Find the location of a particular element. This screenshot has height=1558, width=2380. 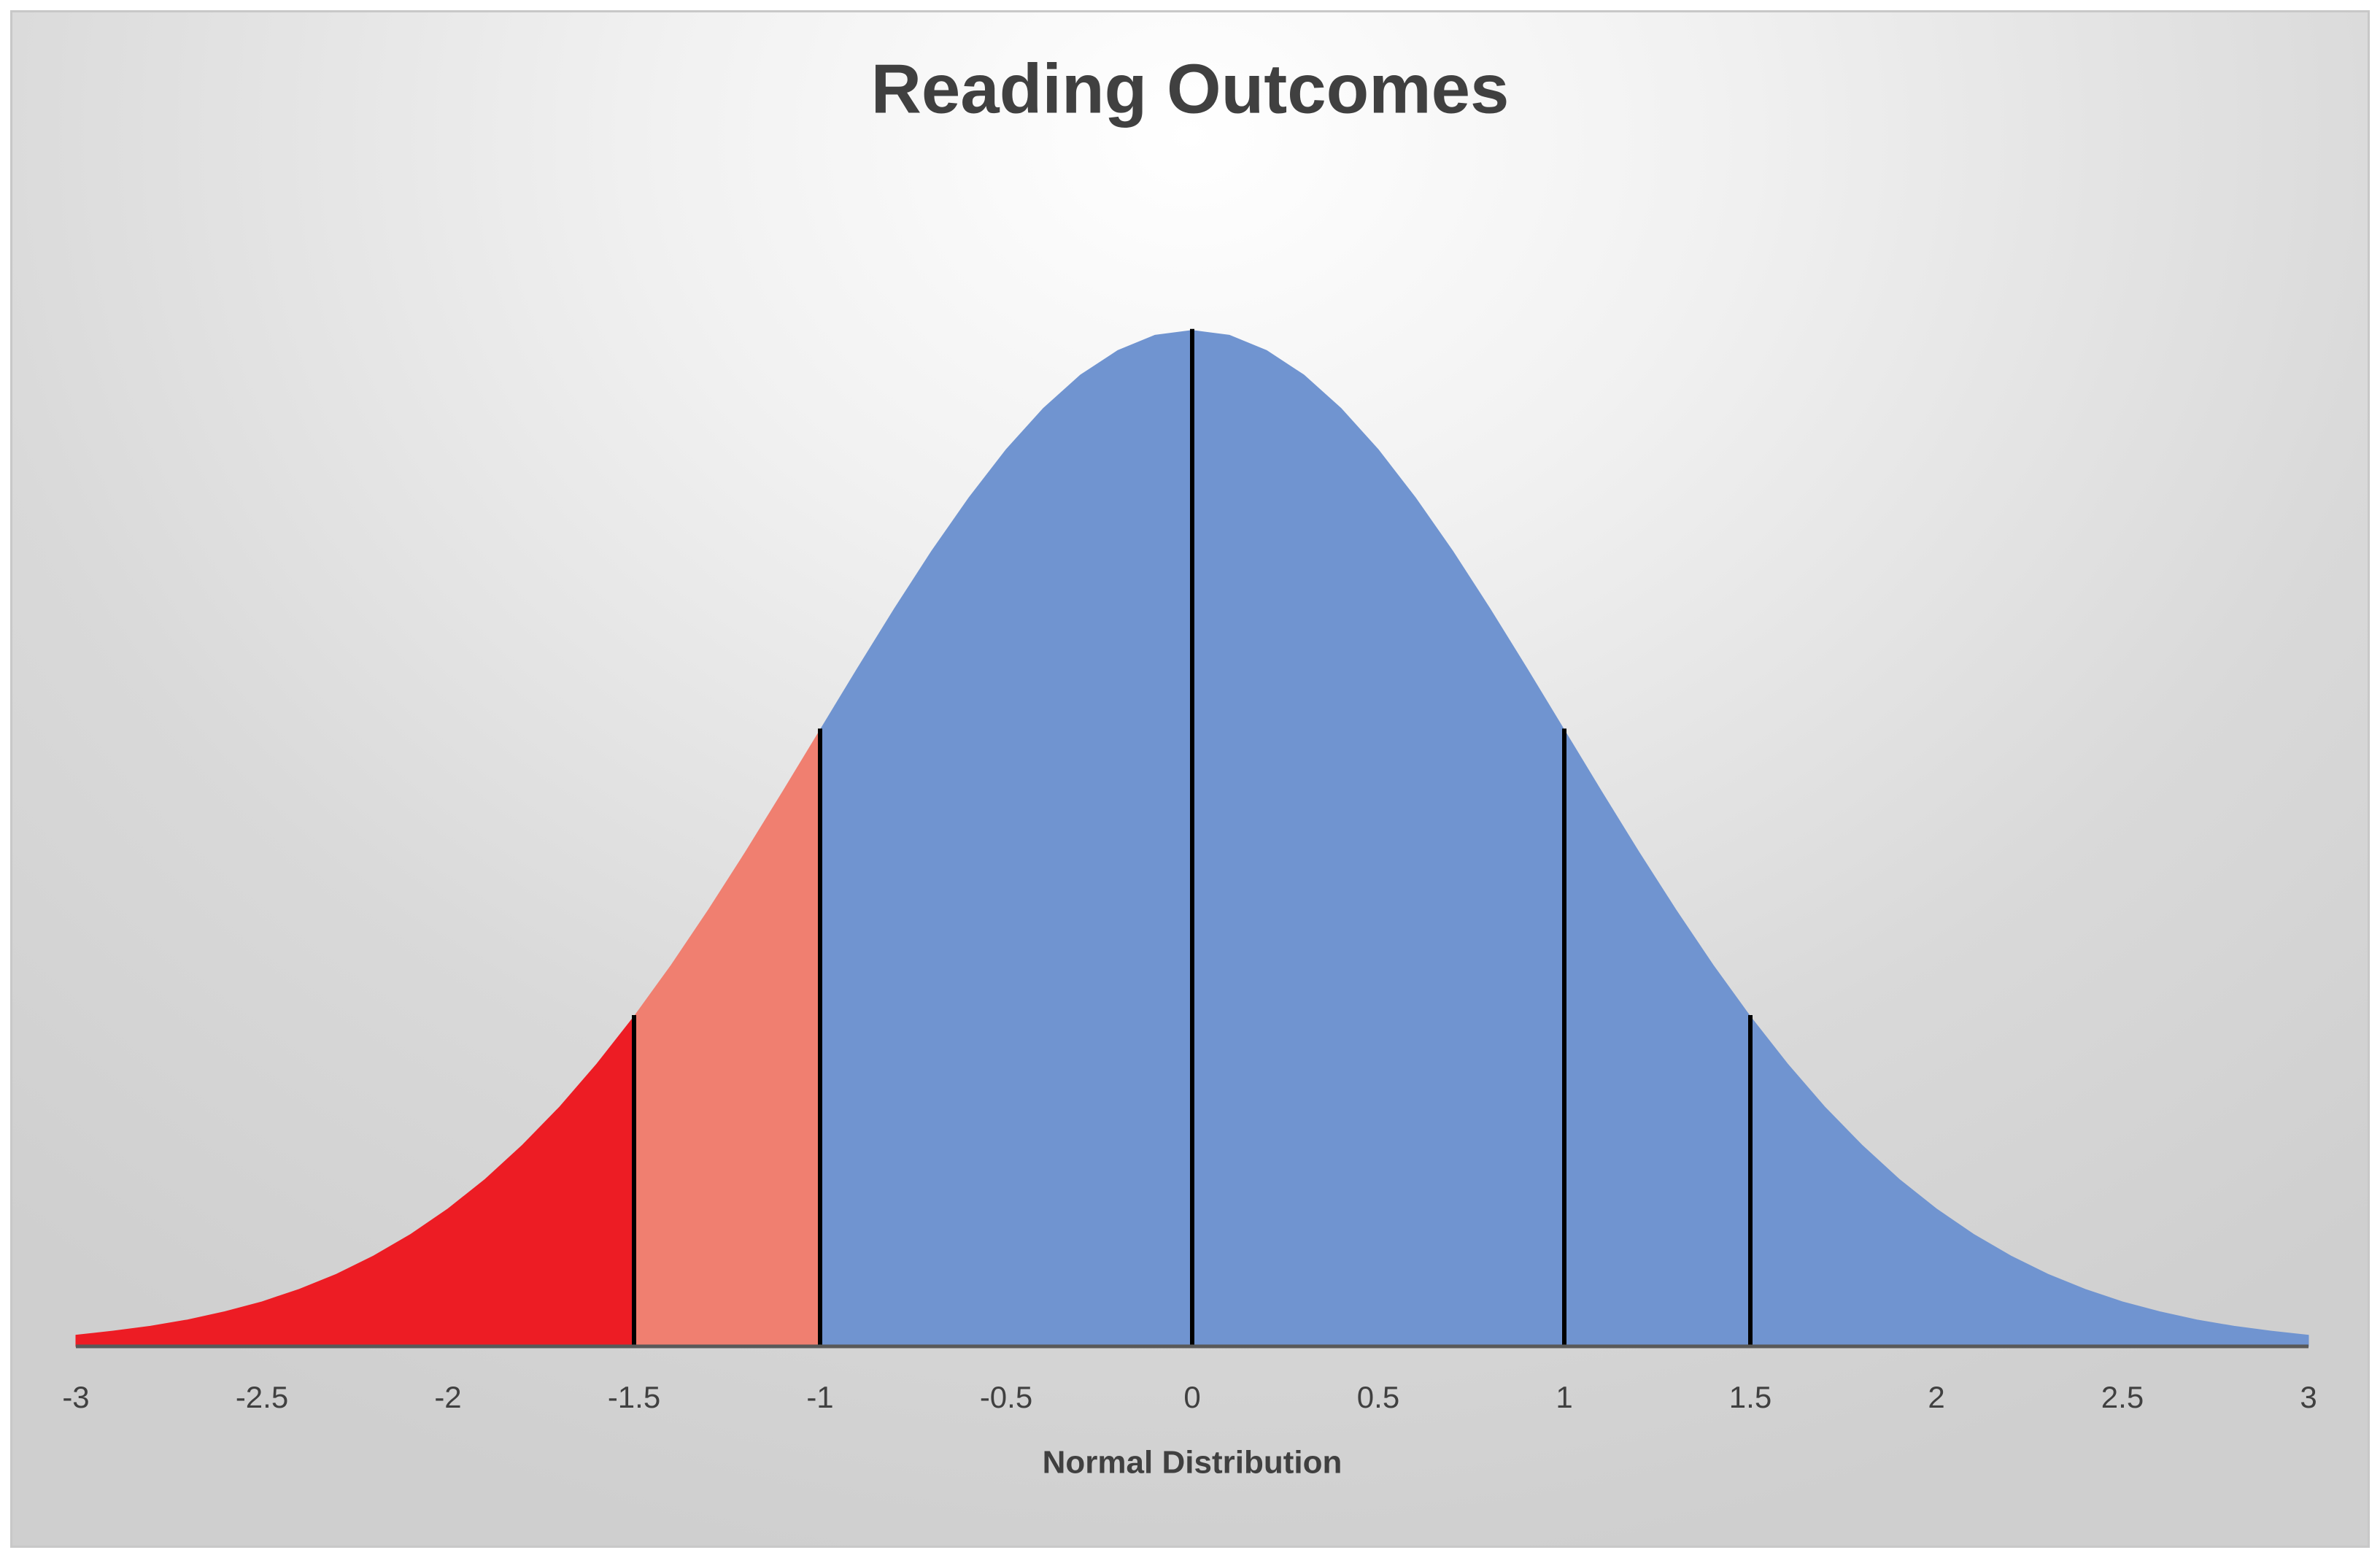

x-tick-label: -1.5 is located at coordinates (634, 1397).